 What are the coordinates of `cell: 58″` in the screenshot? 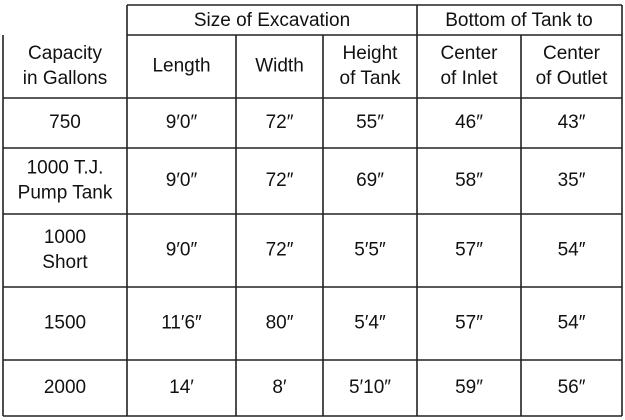 It's located at (469, 180).